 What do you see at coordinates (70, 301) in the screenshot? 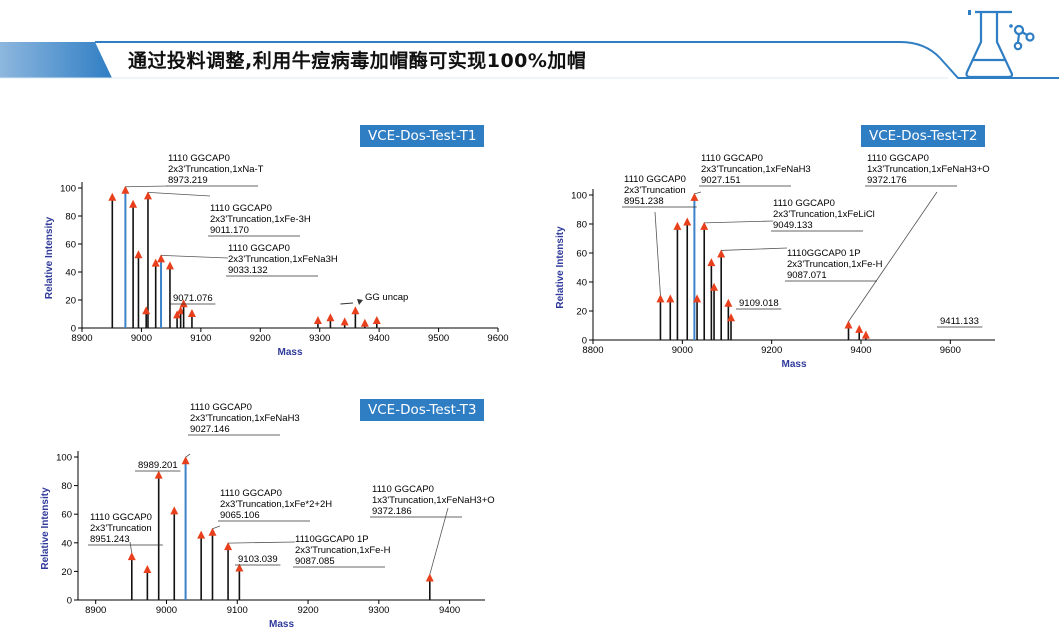
I see `y-tick-label: 20` at bounding box center [70, 301].